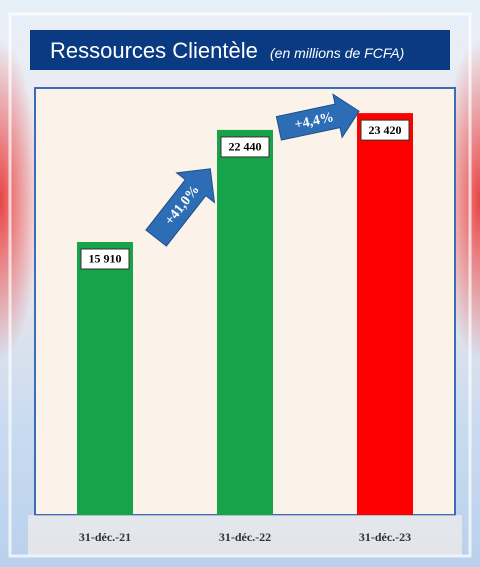 The image size is (480, 567). I want to click on title-bar, so click(240, 50).